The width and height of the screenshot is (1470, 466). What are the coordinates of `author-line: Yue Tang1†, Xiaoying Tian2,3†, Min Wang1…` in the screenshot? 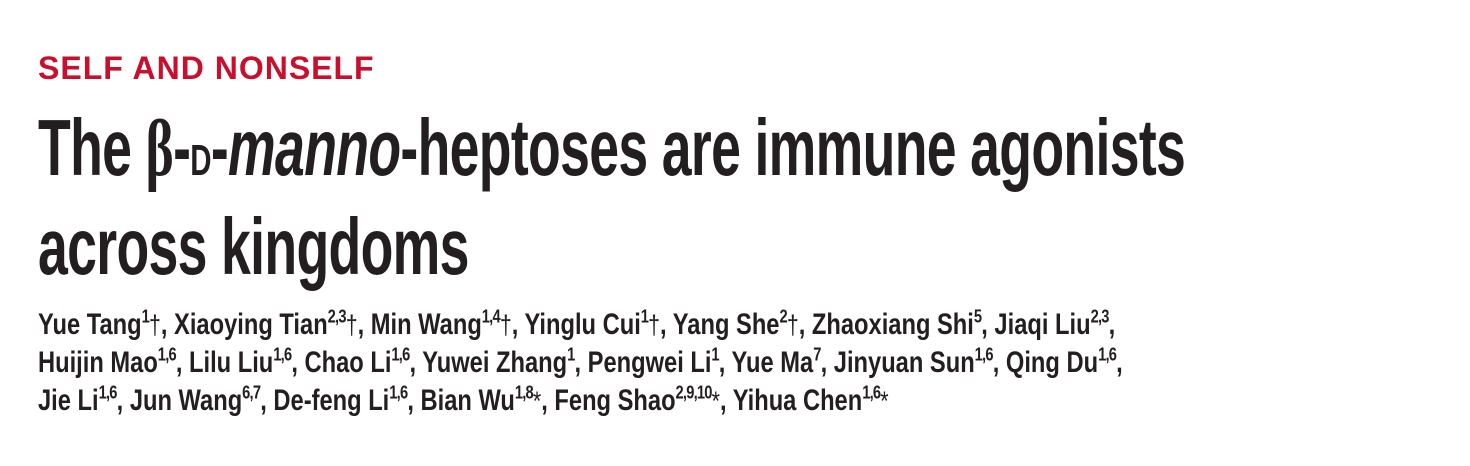 It's located at (577, 323).